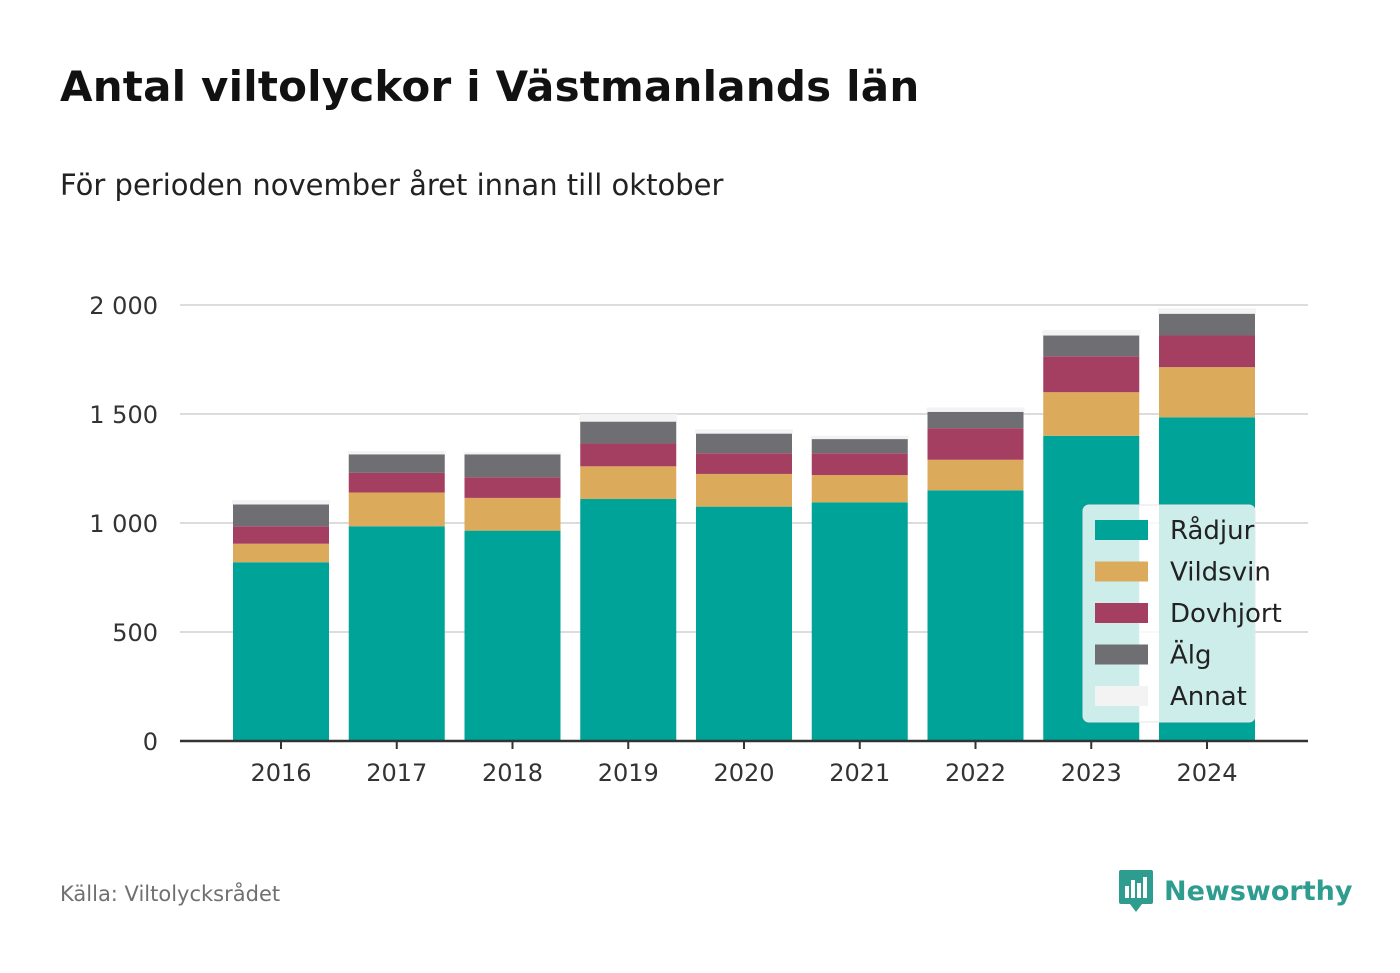 The width and height of the screenshot is (1400, 973). I want to click on x-tick-label: 2022, so click(975, 773).